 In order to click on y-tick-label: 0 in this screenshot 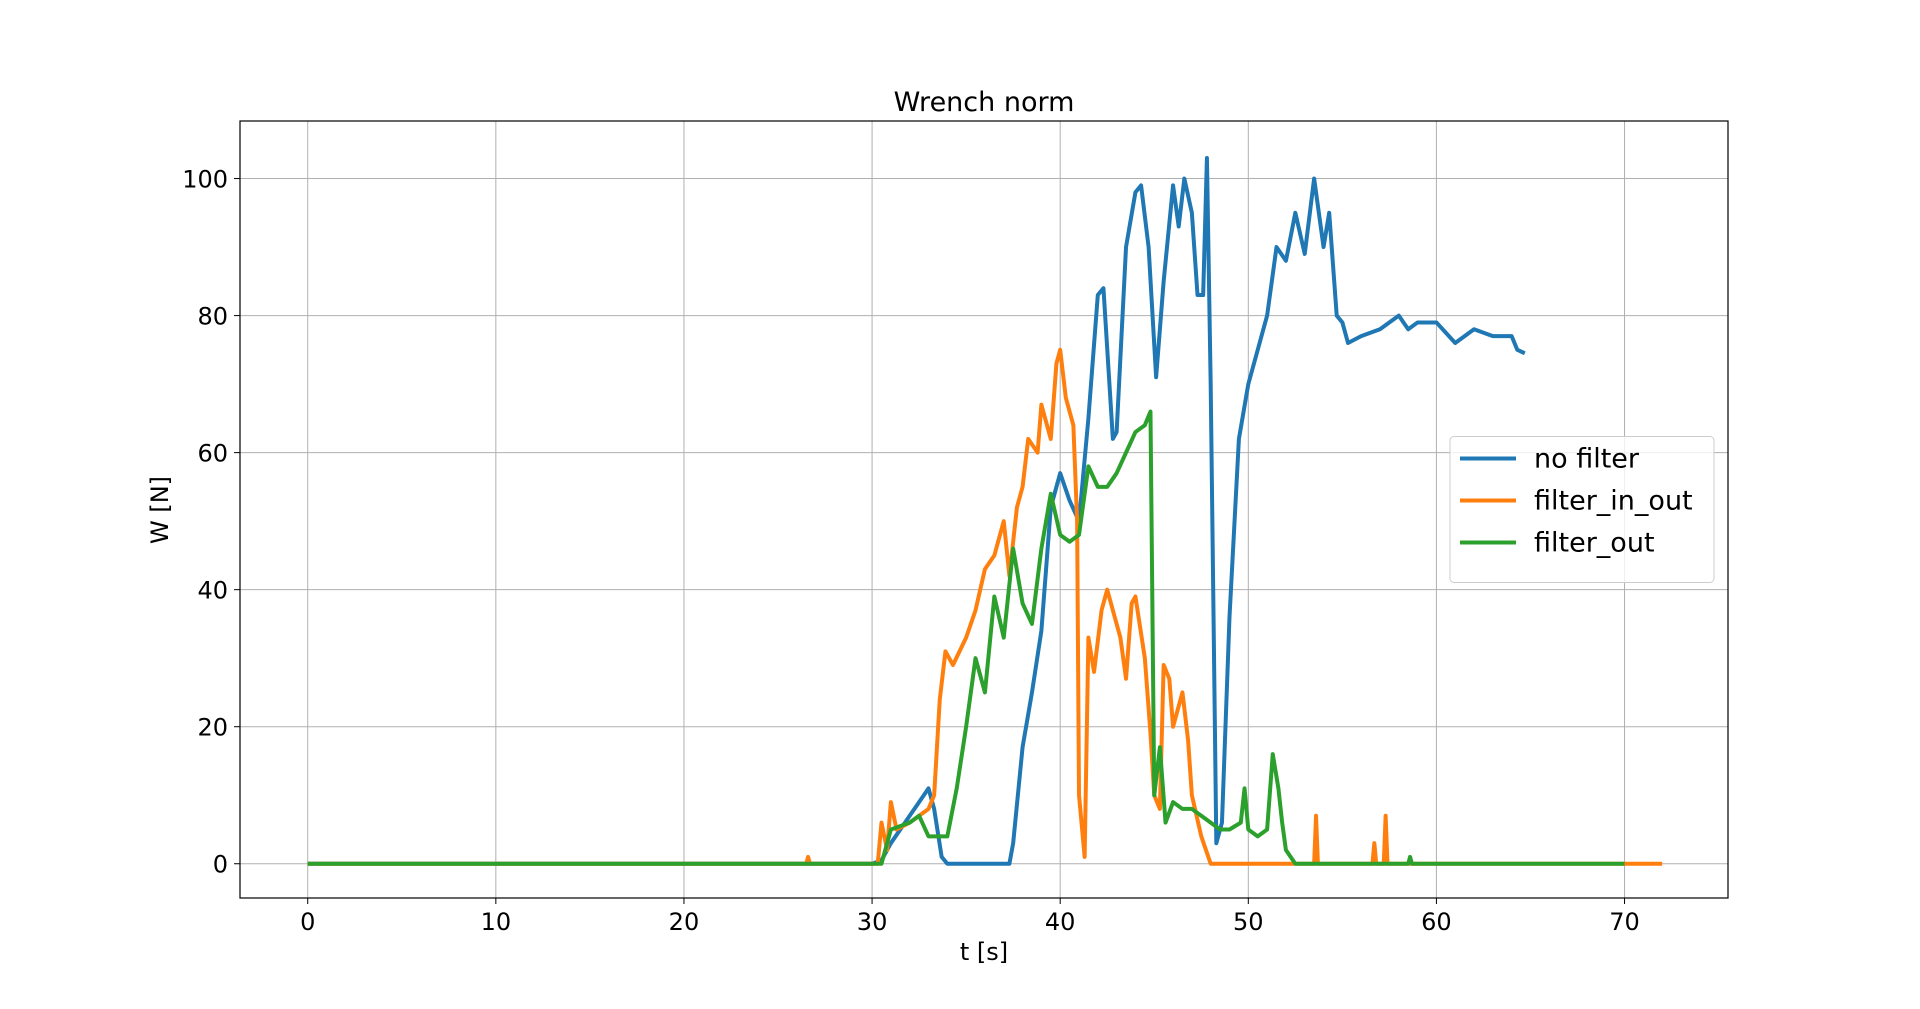, I will do `click(220, 865)`.